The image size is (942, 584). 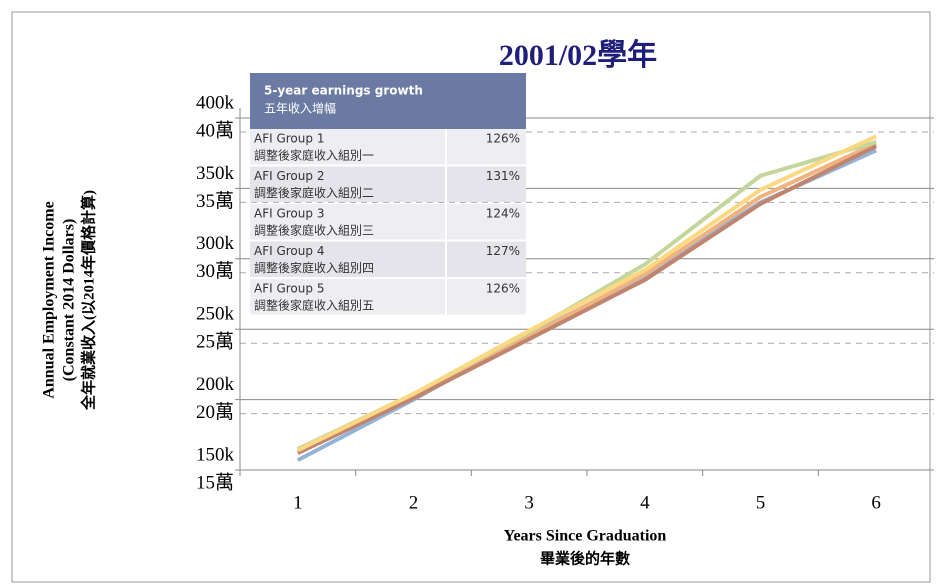 What do you see at coordinates (289, 251) in the screenshot?
I see `table-cell: AFI Group 4` at bounding box center [289, 251].